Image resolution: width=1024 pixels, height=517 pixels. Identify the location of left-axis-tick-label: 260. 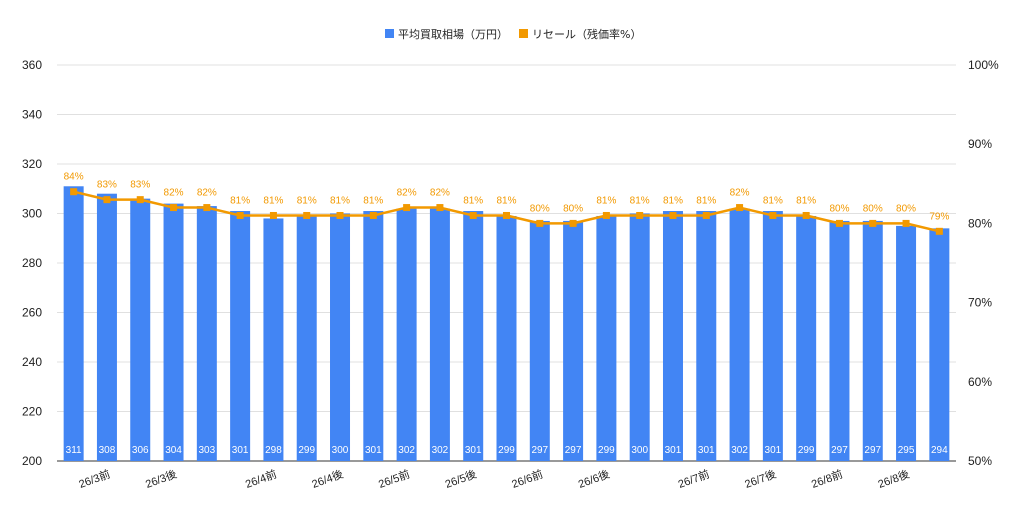
(32, 313).